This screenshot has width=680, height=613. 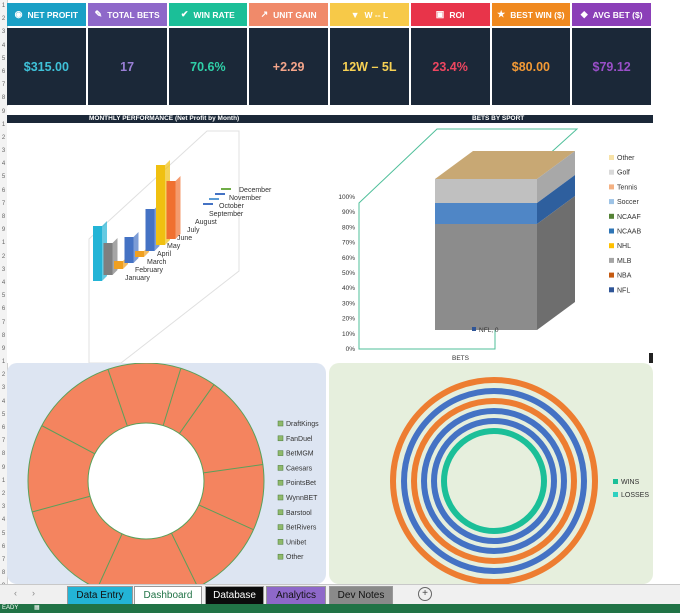 What do you see at coordinates (348, 334) in the screenshot?
I see `sport-y-tick: 10%` at bounding box center [348, 334].